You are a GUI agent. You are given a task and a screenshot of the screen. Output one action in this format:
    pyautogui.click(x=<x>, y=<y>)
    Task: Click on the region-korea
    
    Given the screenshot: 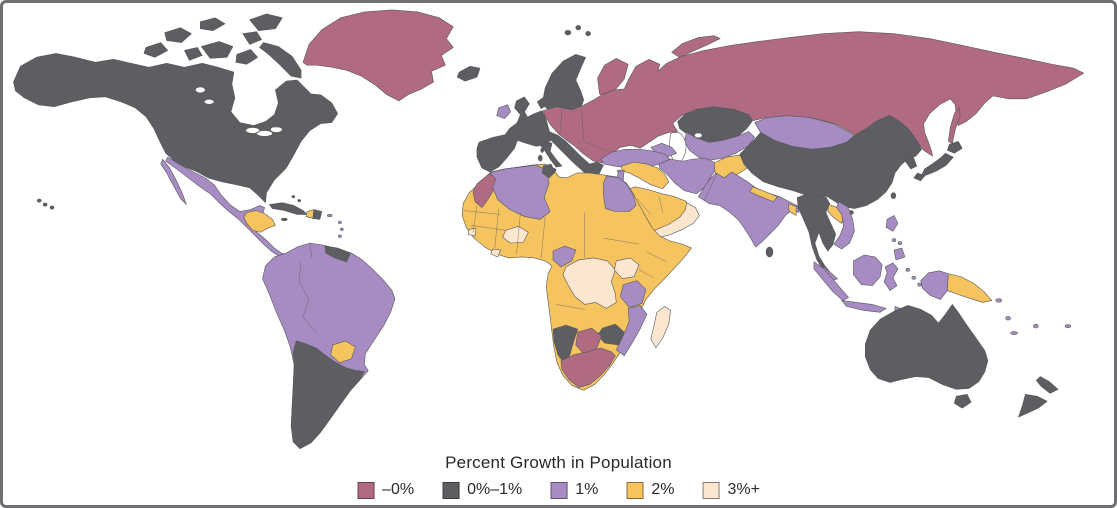 What is the action you would take?
    pyautogui.click(x=911, y=161)
    